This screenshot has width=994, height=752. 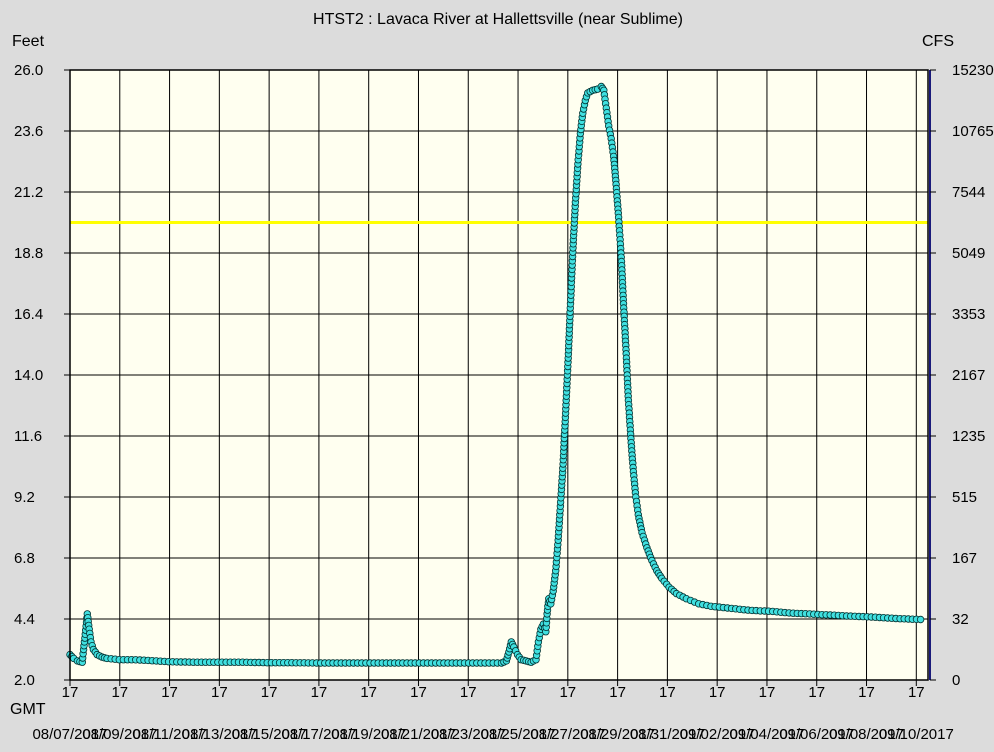 I want to click on x-tick-label-bottom: 08/17/2017, so click(x=318, y=734).